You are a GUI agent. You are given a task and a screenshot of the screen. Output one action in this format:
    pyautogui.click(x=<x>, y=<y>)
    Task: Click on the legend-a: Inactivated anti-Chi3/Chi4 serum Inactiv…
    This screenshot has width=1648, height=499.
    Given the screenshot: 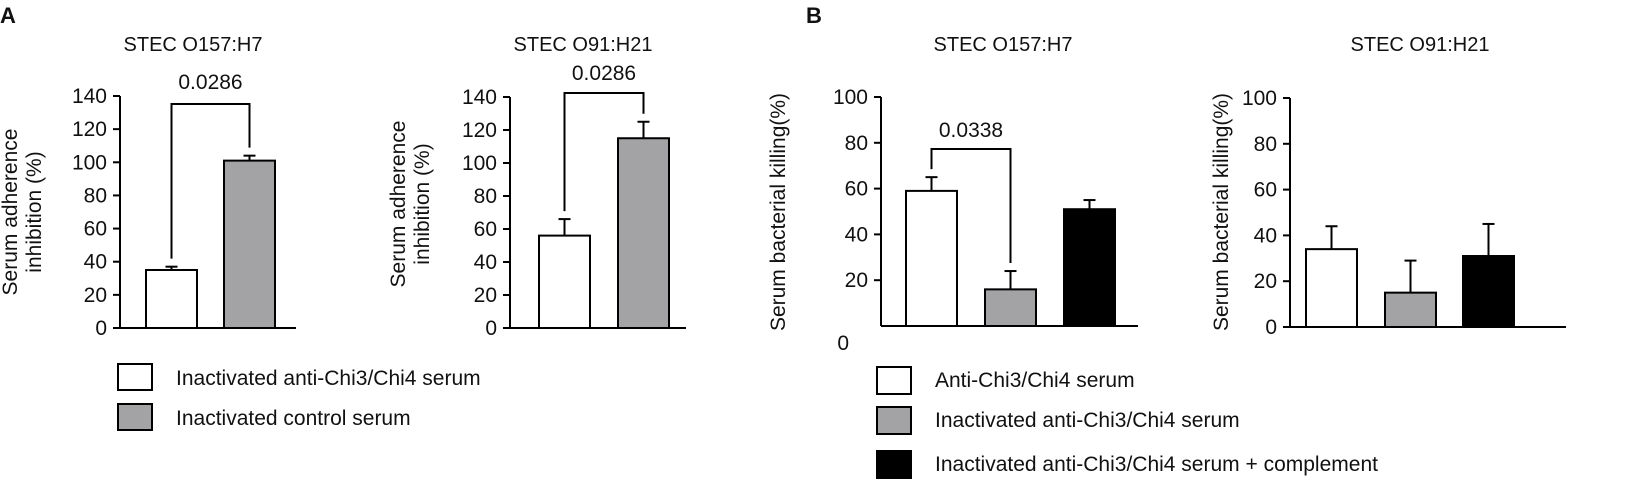 What is the action you would take?
    pyautogui.click(x=299, y=397)
    